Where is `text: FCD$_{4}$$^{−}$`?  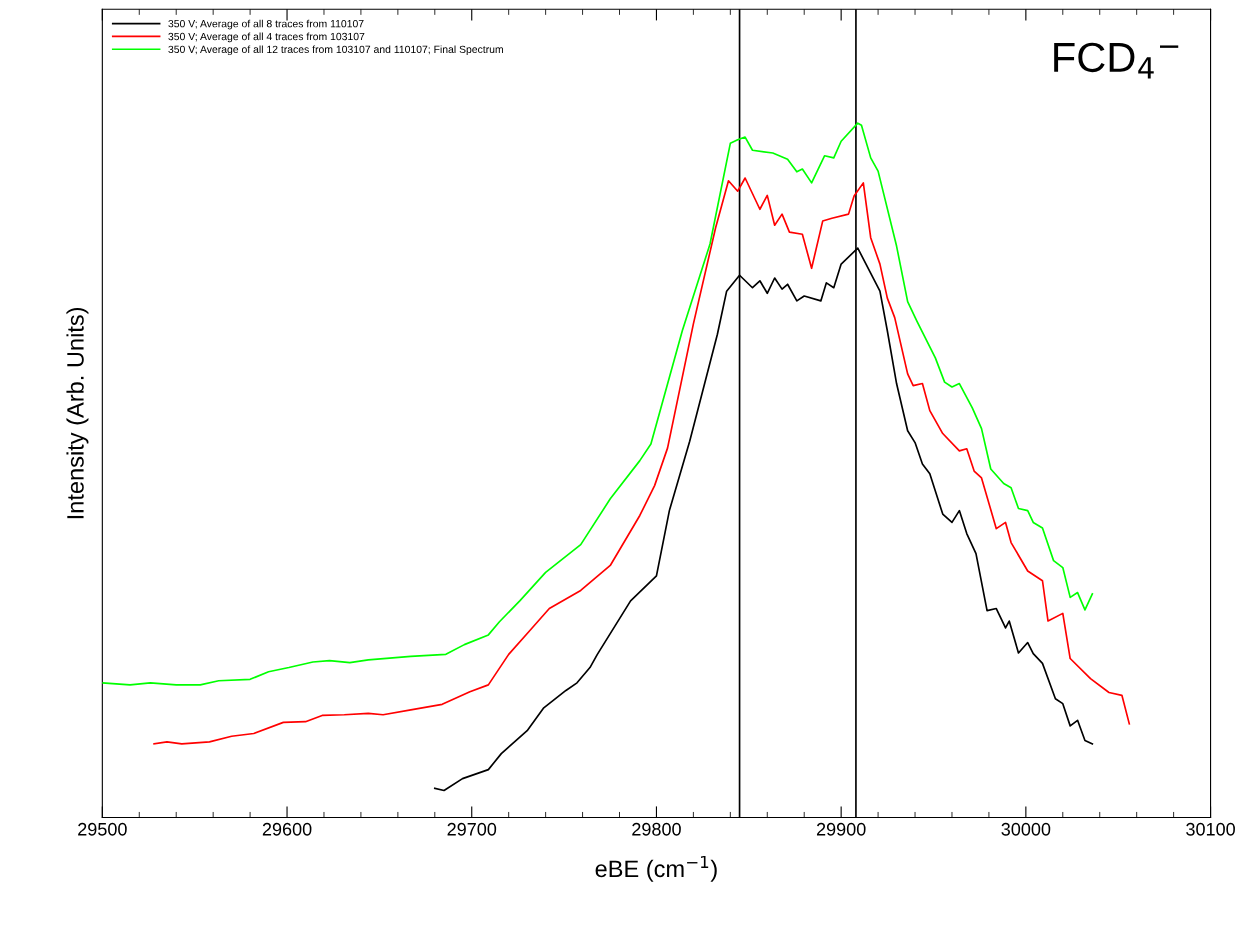 text: FCD$_{4}$$^{−}$ is located at coordinates (1116, 60).